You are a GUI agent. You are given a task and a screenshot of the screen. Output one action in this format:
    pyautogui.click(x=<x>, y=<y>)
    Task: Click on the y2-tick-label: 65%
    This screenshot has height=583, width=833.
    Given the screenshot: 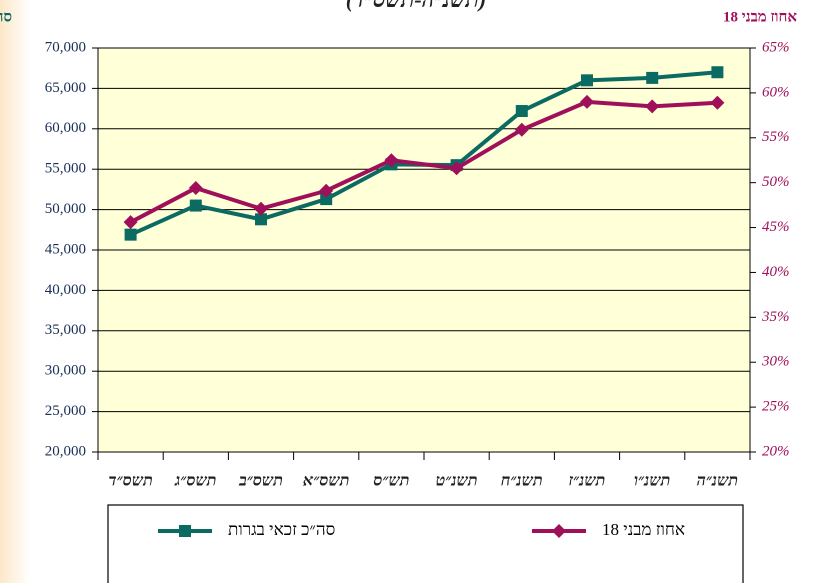 What is the action you would take?
    pyautogui.click(x=776, y=47)
    